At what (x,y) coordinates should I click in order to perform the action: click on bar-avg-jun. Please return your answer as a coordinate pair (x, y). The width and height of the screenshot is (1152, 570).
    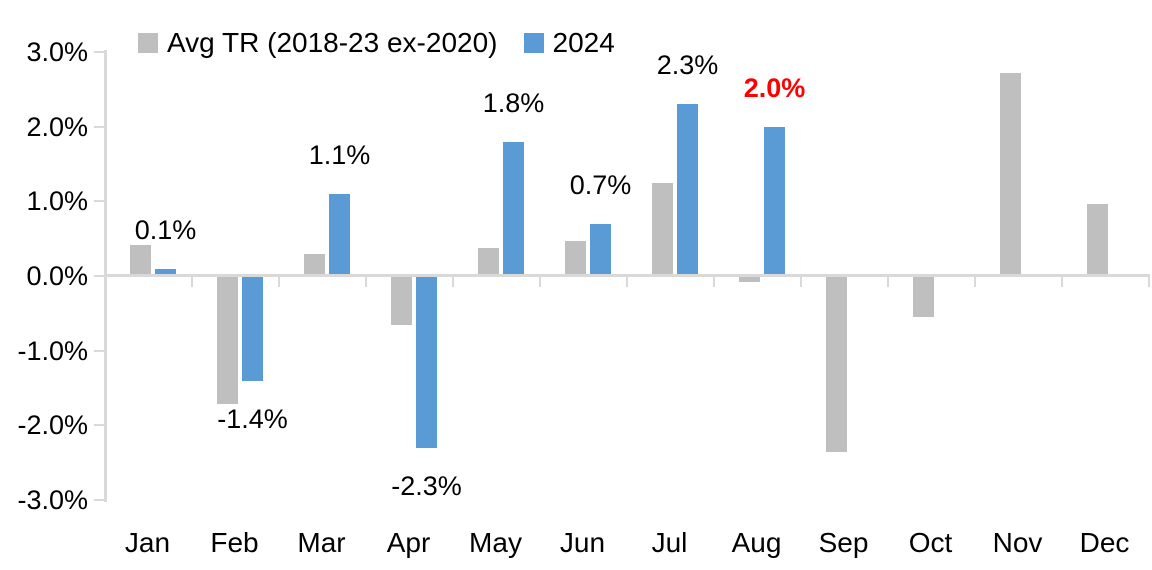
    Looking at the image, I should click on (575, 258).